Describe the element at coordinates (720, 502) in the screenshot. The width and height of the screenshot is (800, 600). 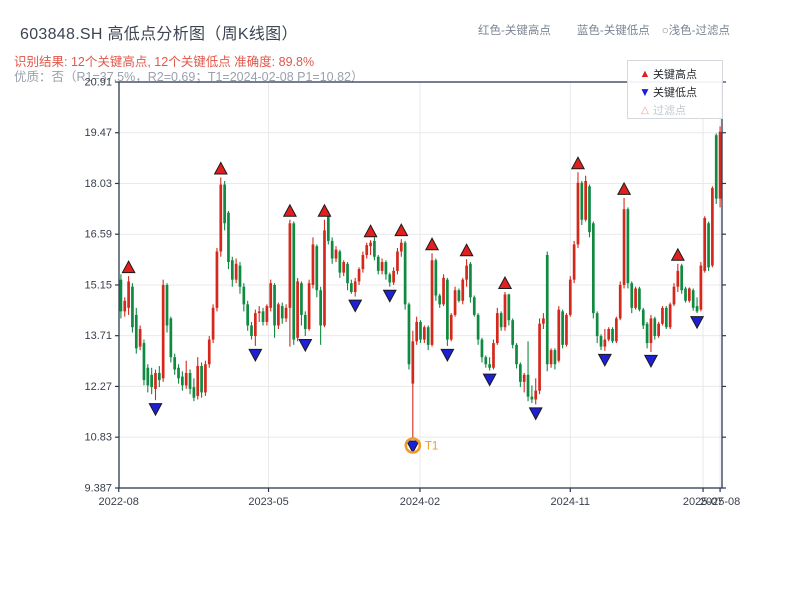
I see `x-tick-label: 2025-08` at that location.